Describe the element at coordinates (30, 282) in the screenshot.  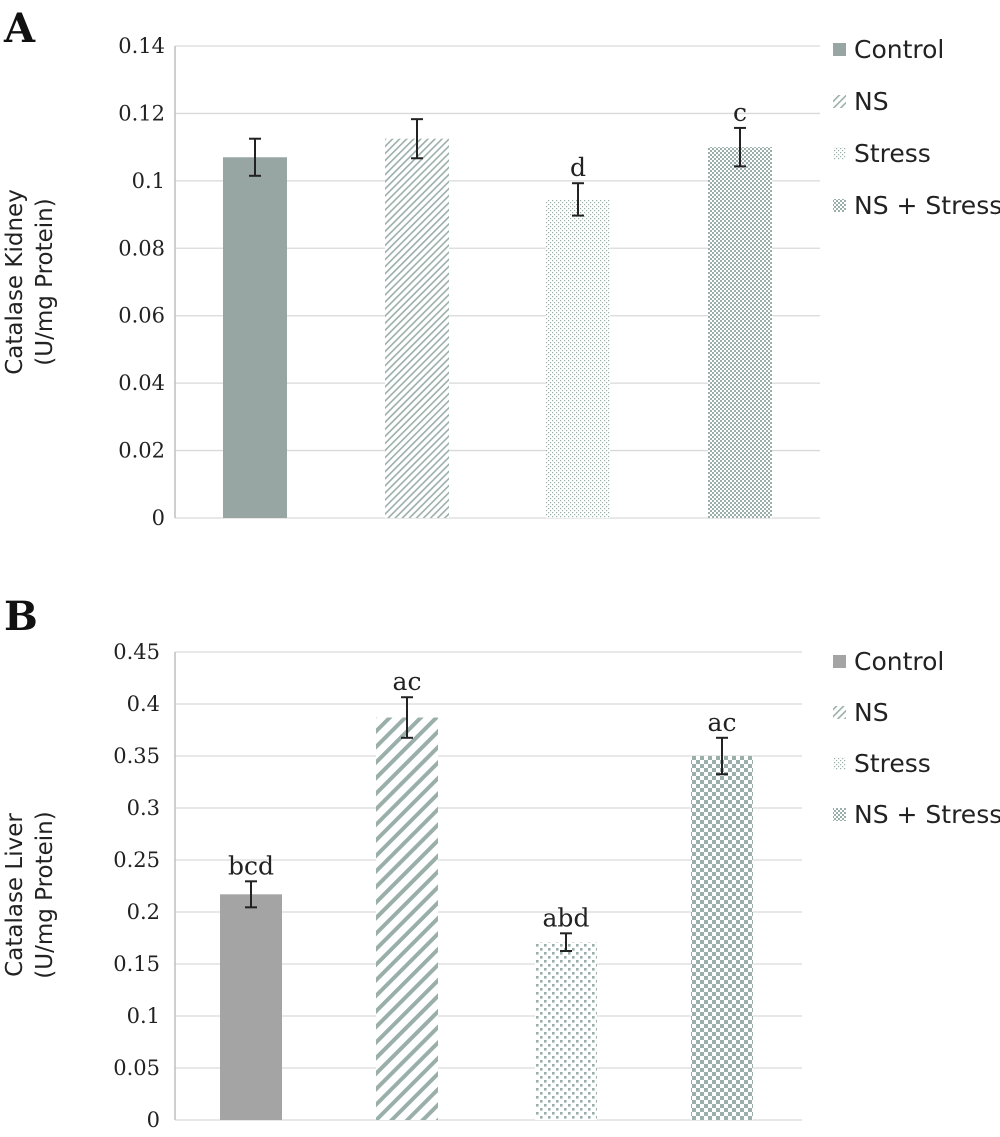
I see `panel-a-y-axis-label: Catalase Kidney (U/mg Protein)` at that location.